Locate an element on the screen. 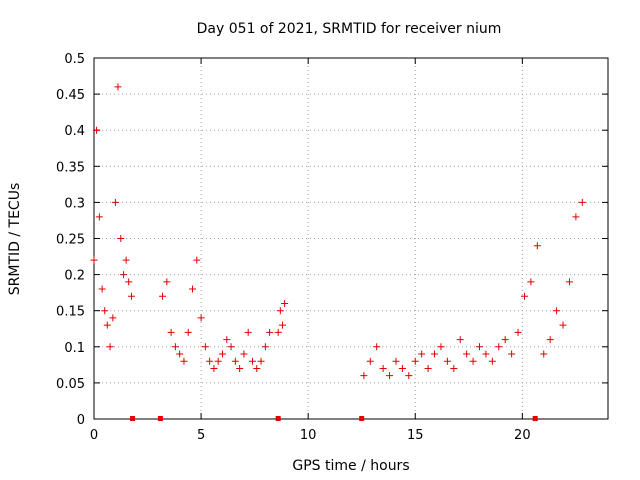  x-tick-label: 20 is located at coordinates (522, 435).